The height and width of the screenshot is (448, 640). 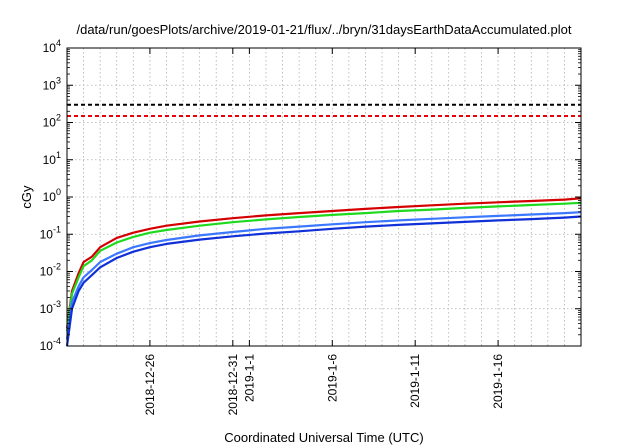 What do you see at coordinates (498, 381) in the screenshot?
I see `x-tick-label: 2019-1-16` at bounding box center [498, 381].